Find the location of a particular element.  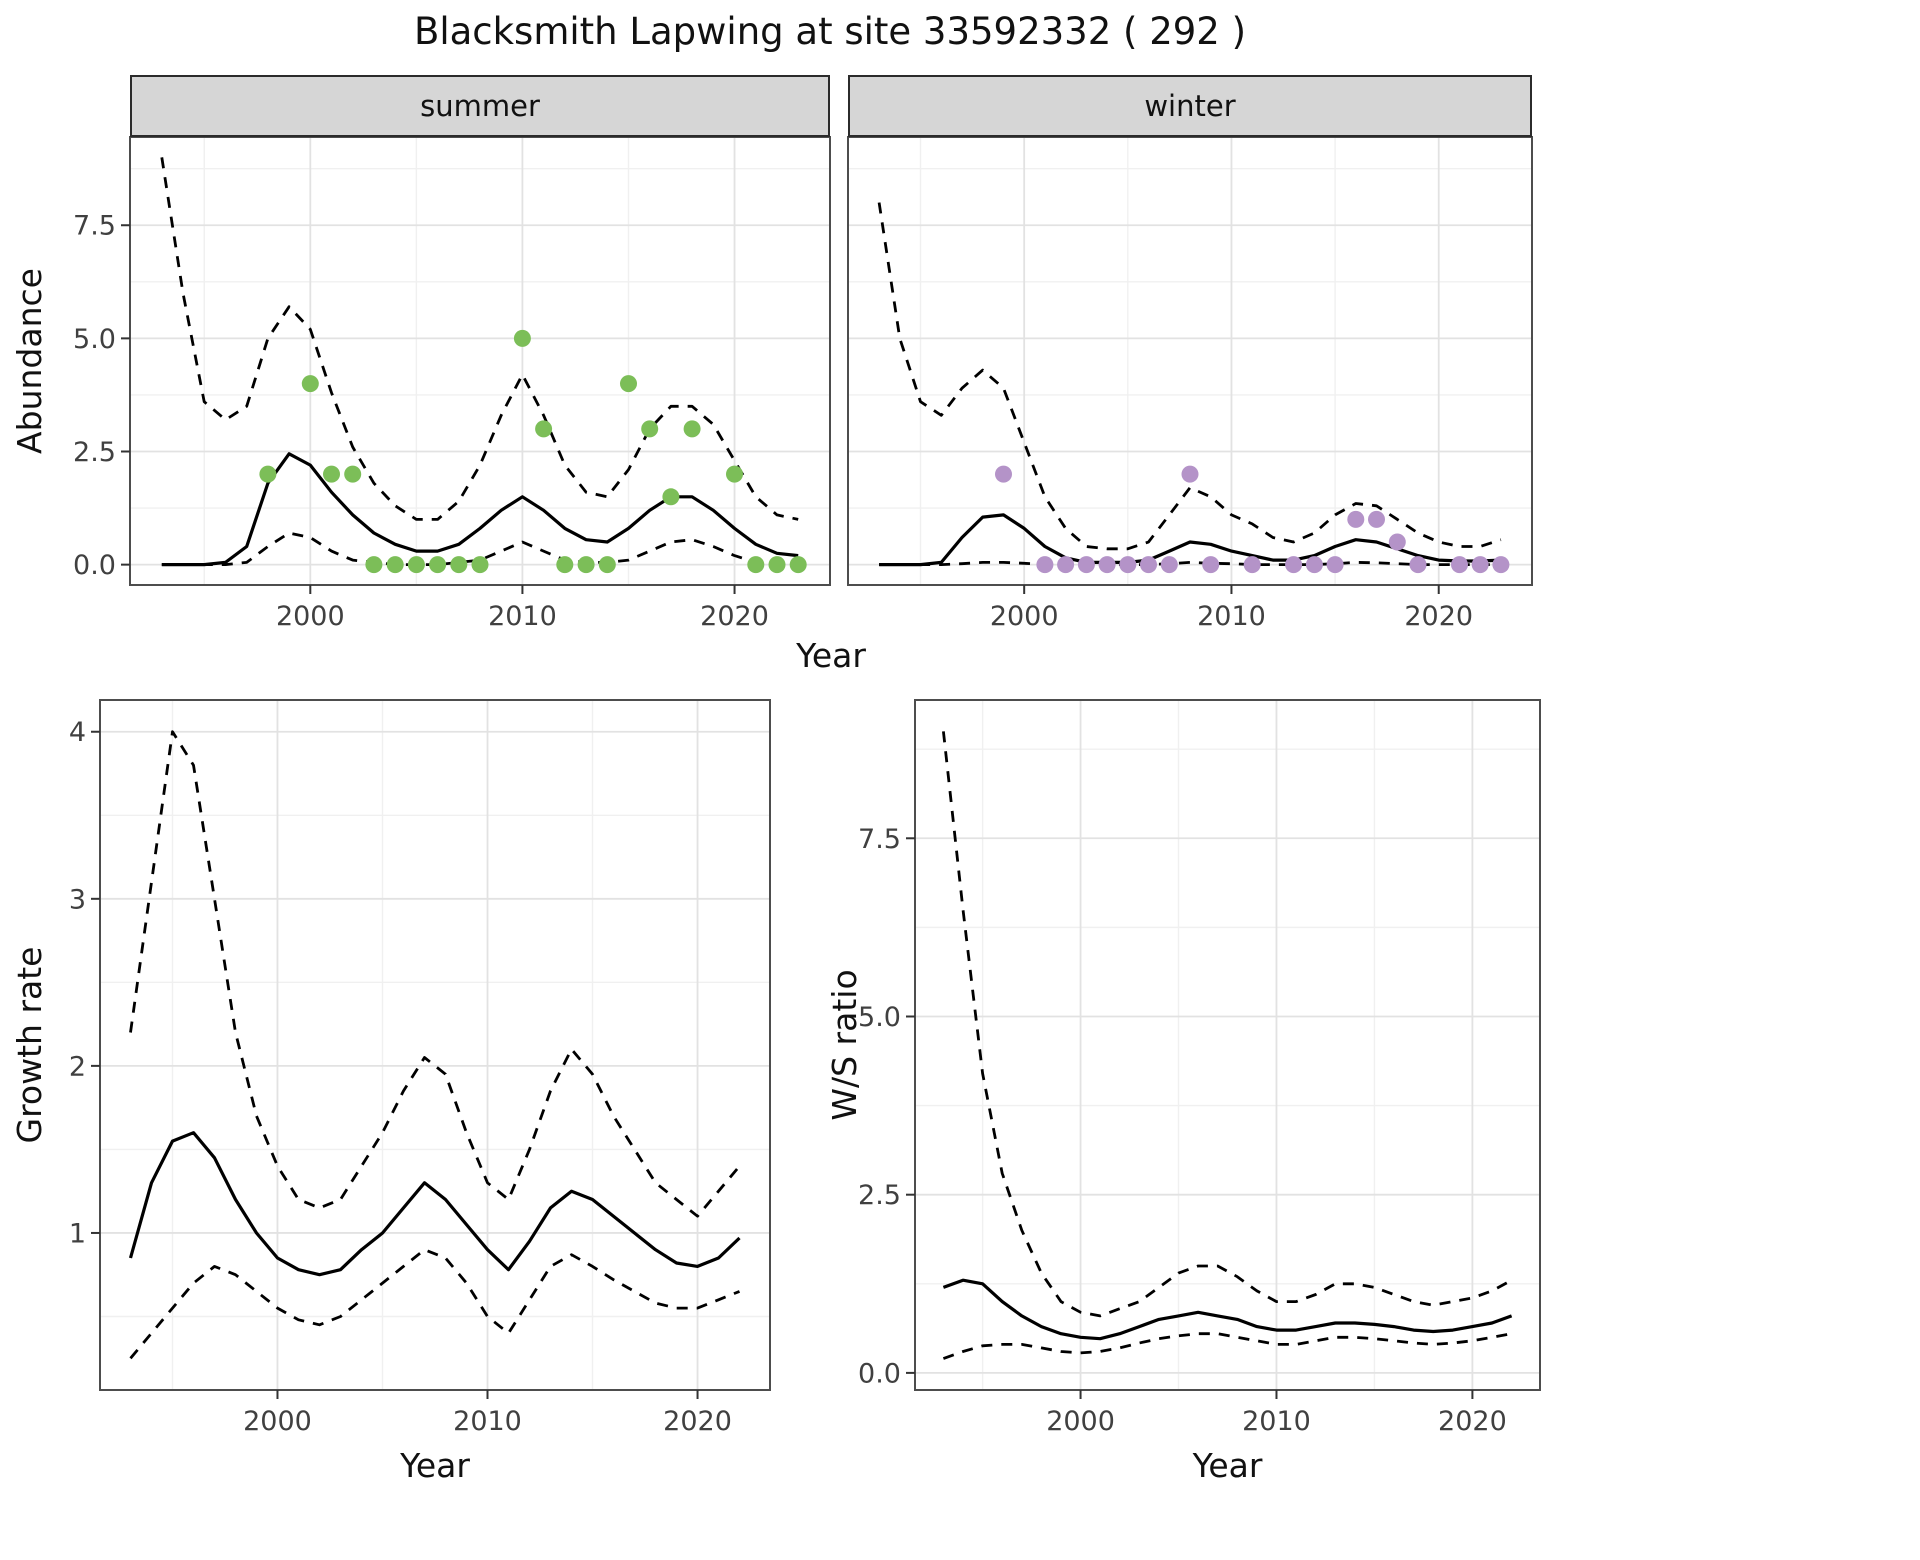

winter-observations is located at coordinates (1252, 519).